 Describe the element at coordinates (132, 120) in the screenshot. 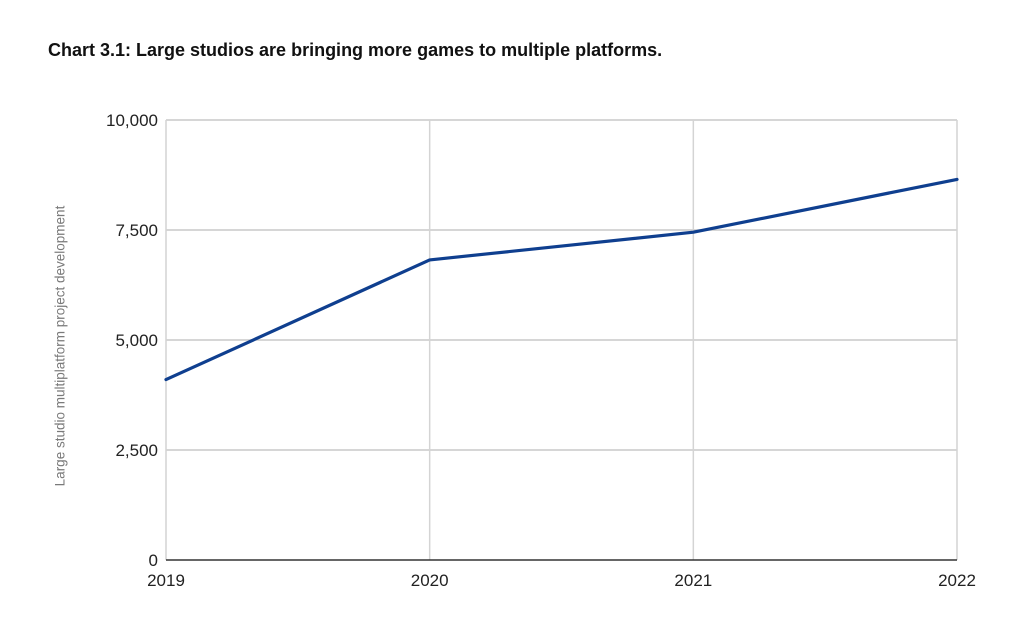

I see `y-tick-label: 10,000` at that location.